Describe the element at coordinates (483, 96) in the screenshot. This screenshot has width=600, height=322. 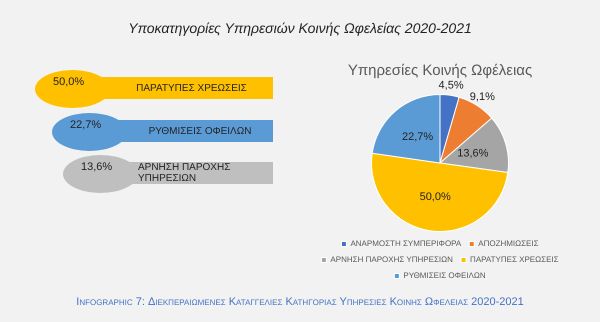
I see `data-label: 9,1%` at that location.